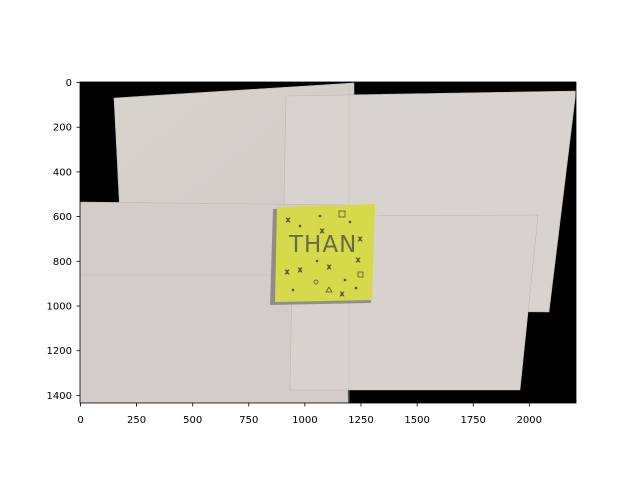  I want to click on x-tick-label: 0, so click(80, 420).